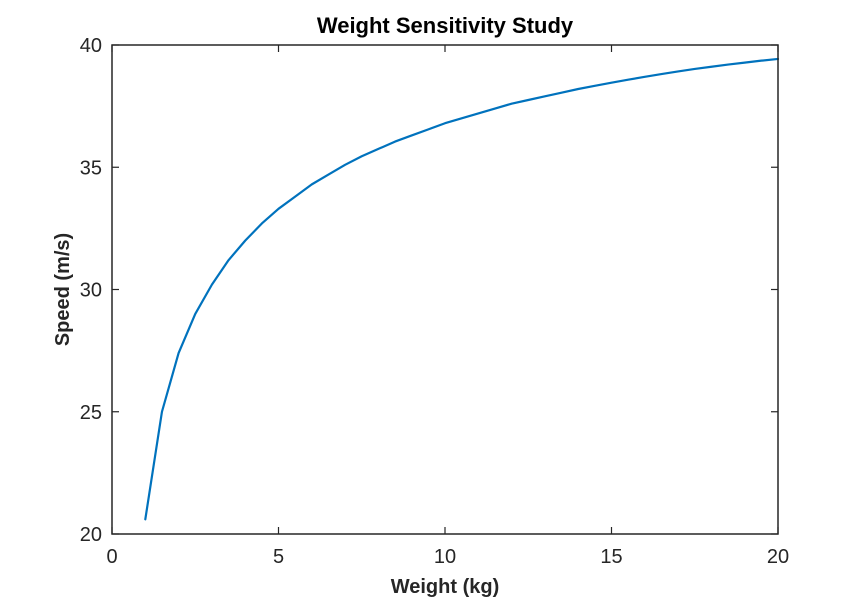 The height and width of the screenshot is (600, 859). What do you see at coordinates (445, 587) in the screenshot?
I see `x-axis-label: Weight (kg)` at bounding box center [445, 587].